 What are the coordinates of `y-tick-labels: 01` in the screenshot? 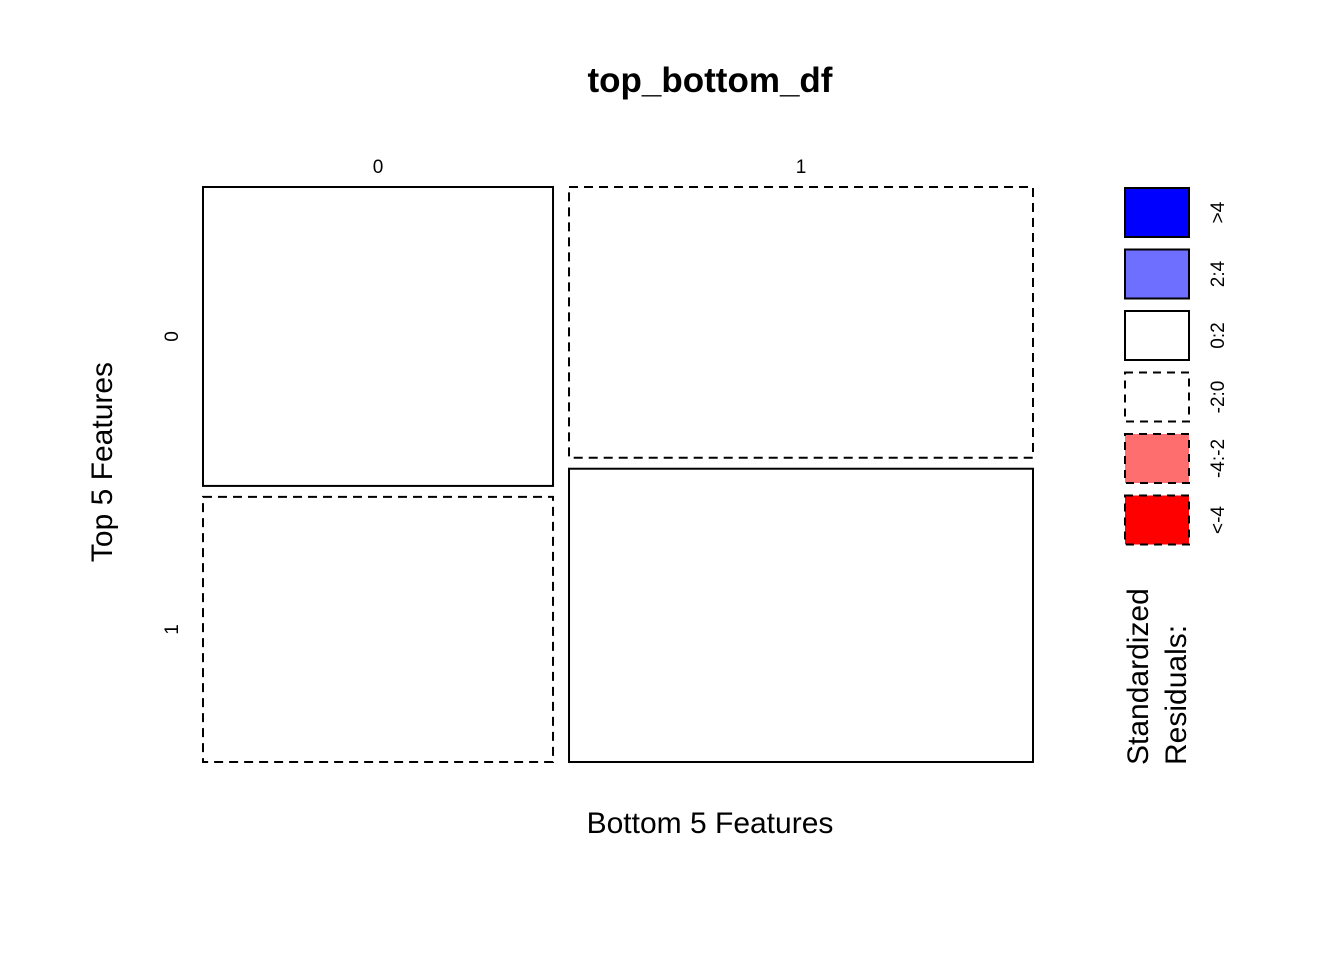 It's located at (172, 483).